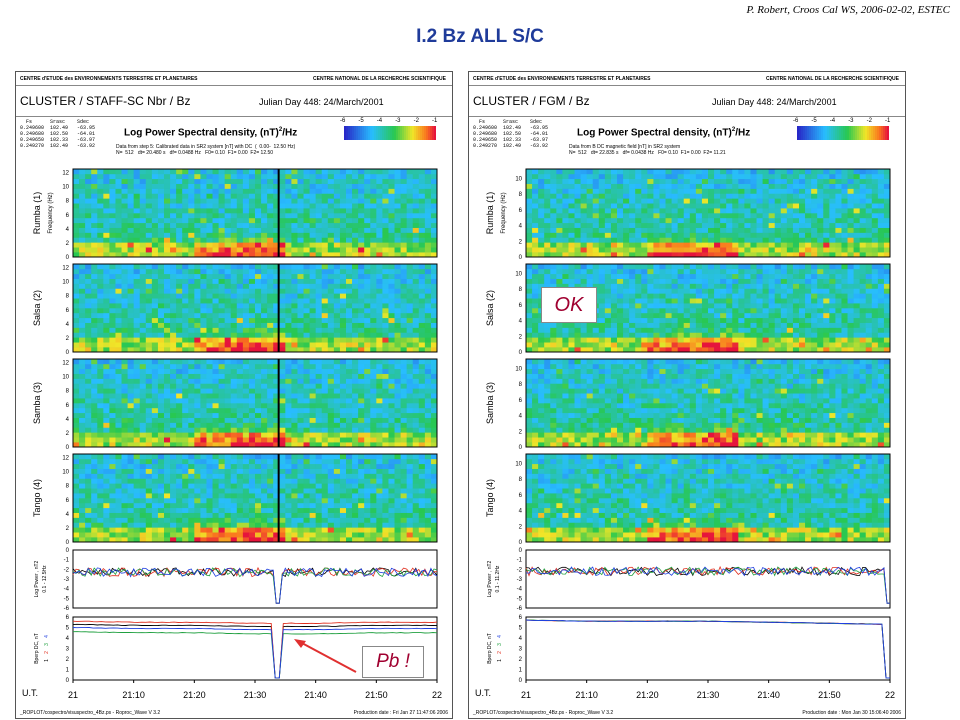 The width and height of the screenshot is (960, 720). Describe the element at coordinates (796, 121) in the screenshot. I see `colorbar-tick: -6` at that location.